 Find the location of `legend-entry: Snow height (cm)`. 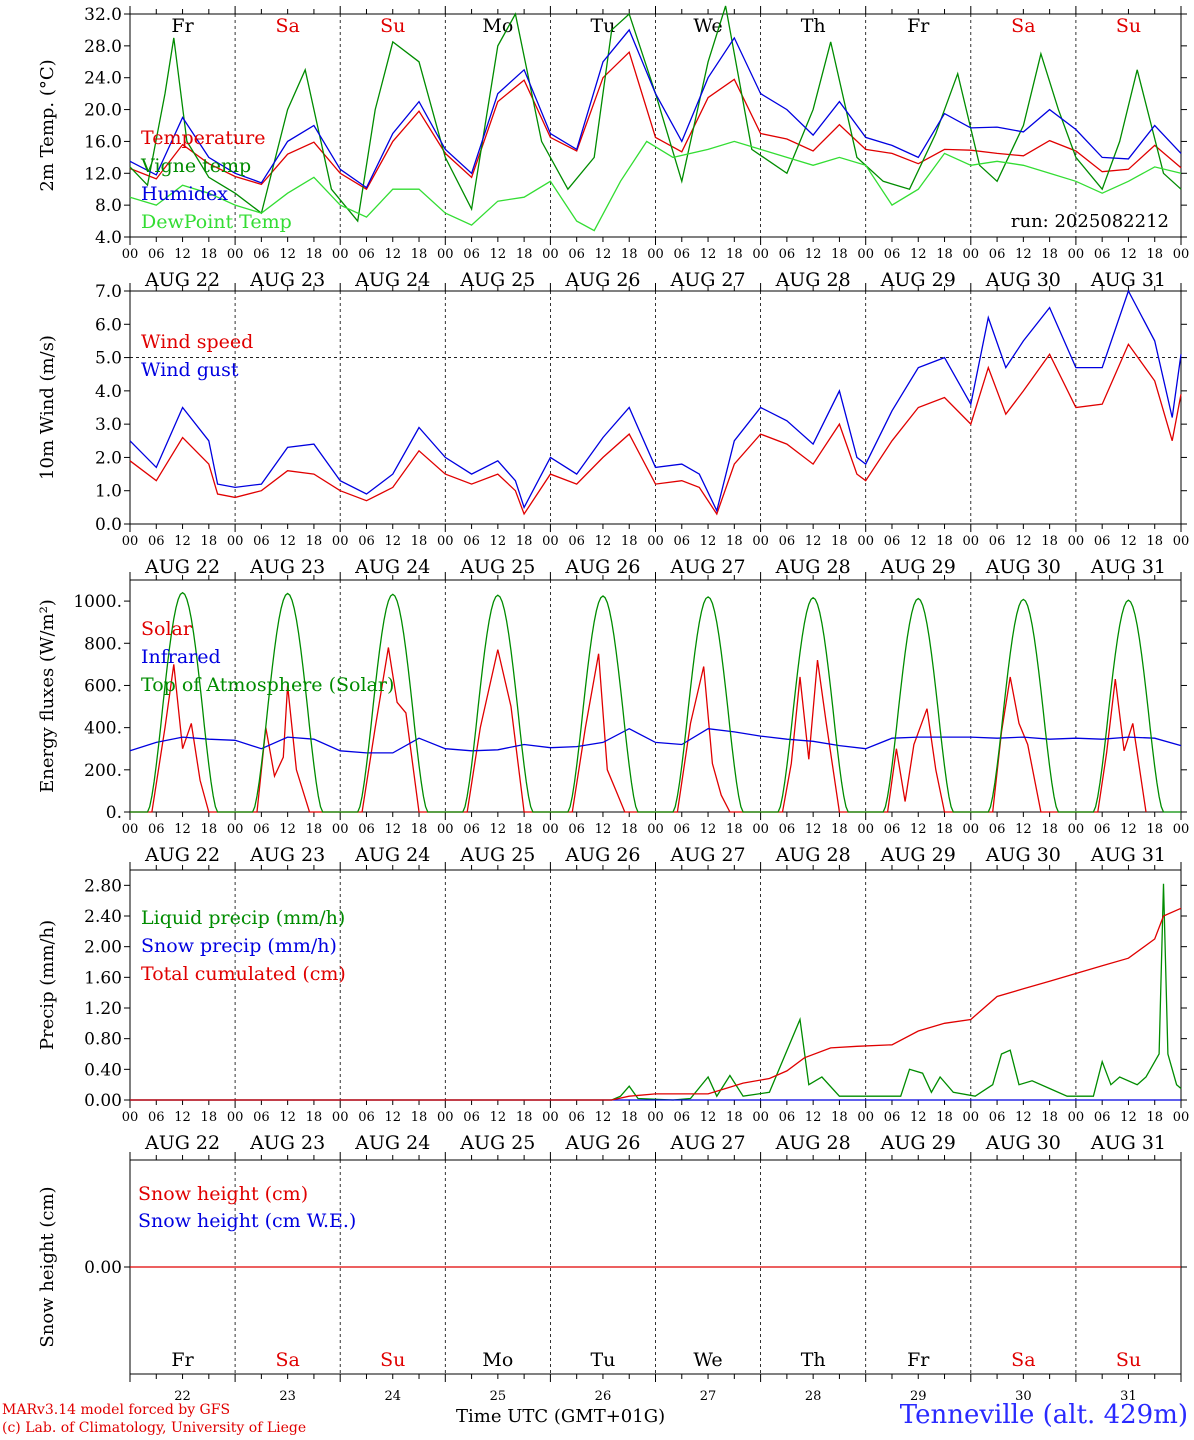

legend-entry: Snow height (cm) is located at coordinates (223, 1194).